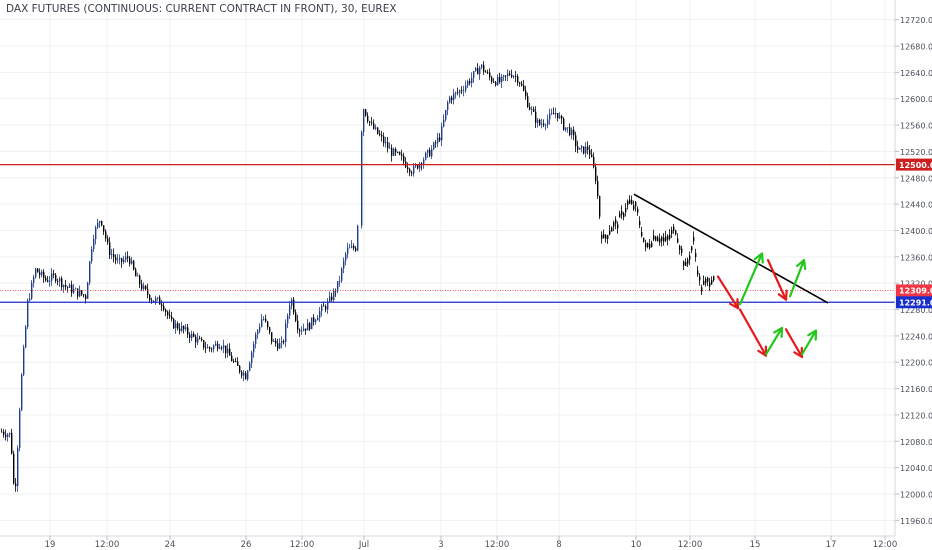 The width and height of the screenshot is (932, 550). I want to click on y-tick-label: 12600.0, so click(916, 99).